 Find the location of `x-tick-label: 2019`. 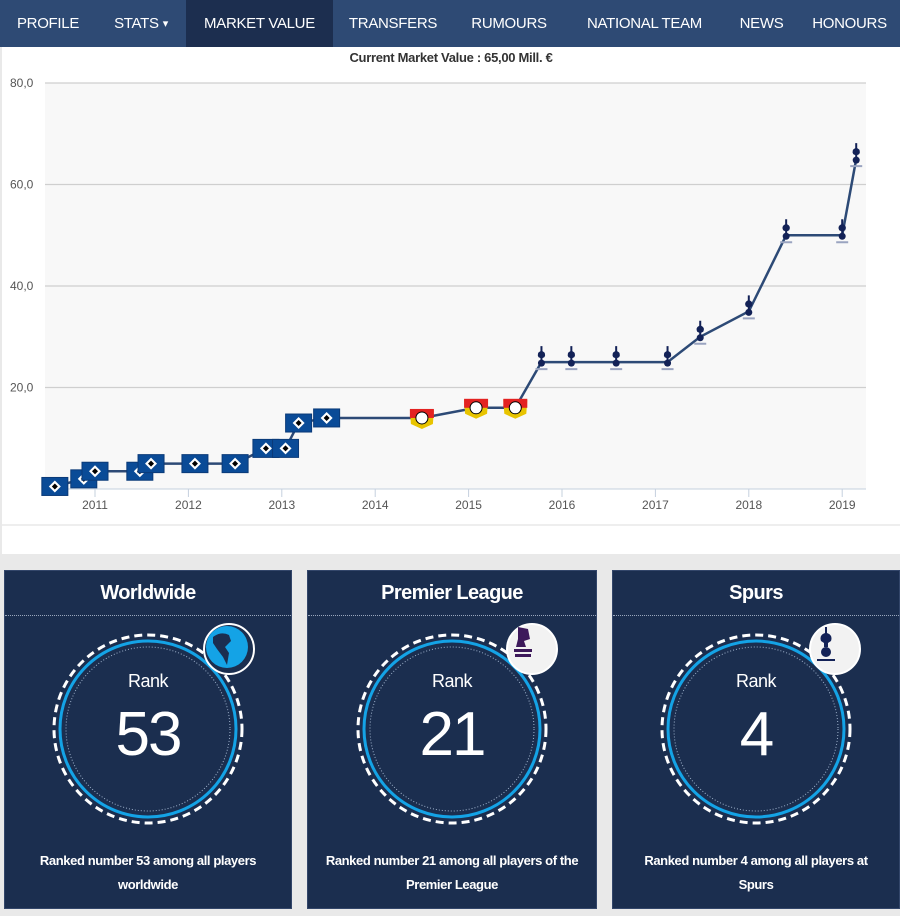

x-tick-label: 2019 is located at coordinates (842, 505).